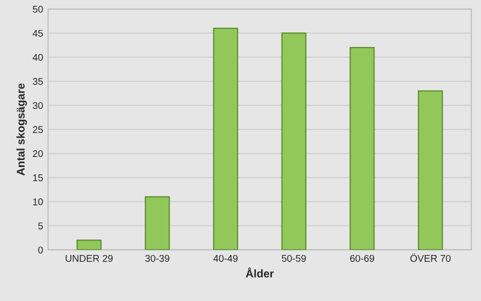 The image size is (481, 301). What do you see at coordinates (430, 258) in the screenshot?
I see `x-tick-label: ÖVER 70` at bounding box center [430, 258].